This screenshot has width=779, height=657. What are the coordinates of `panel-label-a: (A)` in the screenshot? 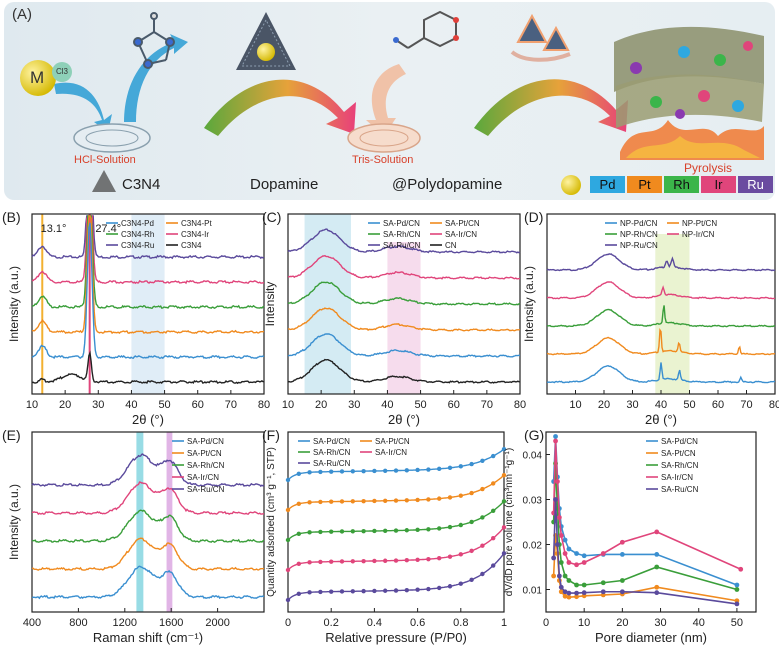 It's located at (22, 14).